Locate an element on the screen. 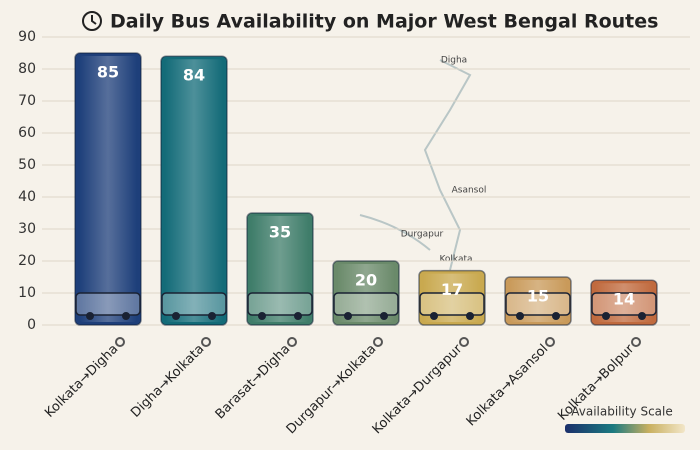 The height and width of the screenshot is (450, 700). map-label: Asansol is located at coordinates (469, 191).